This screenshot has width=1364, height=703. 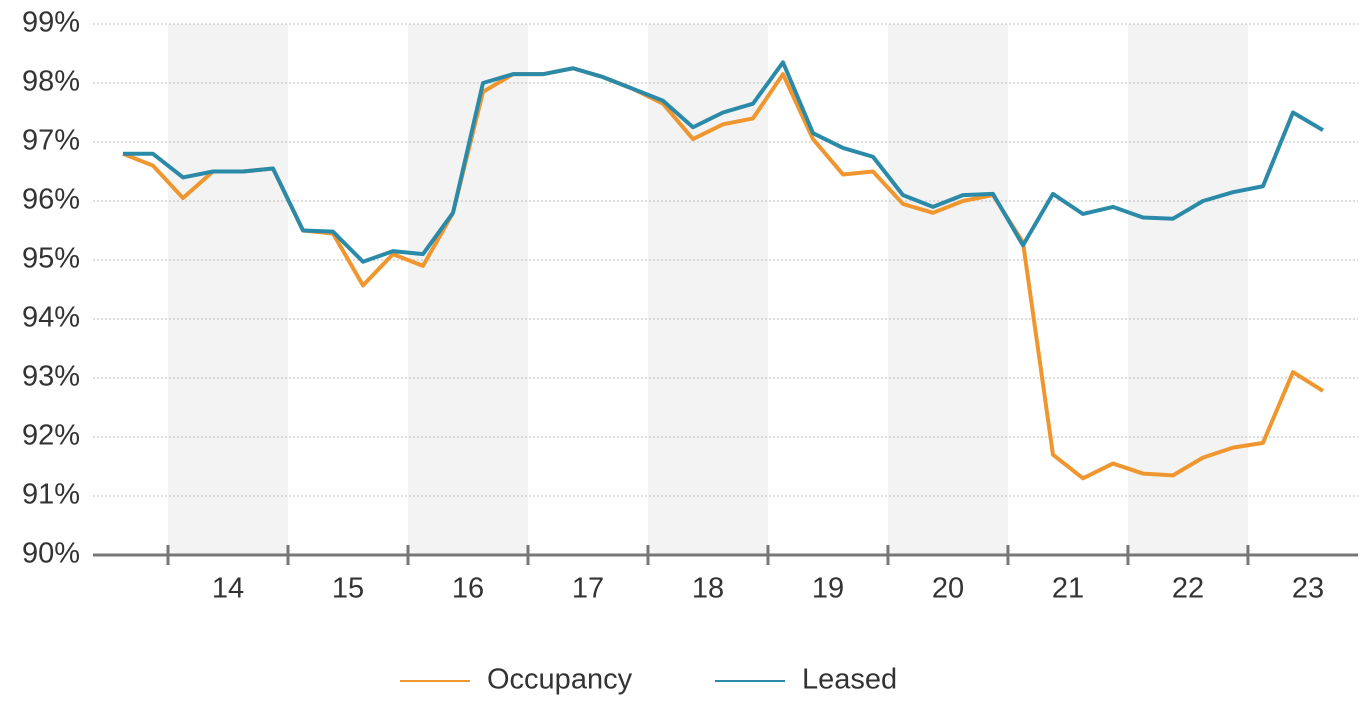 I want to click on y-tick-label: 98%, so click(x=51, y=82).